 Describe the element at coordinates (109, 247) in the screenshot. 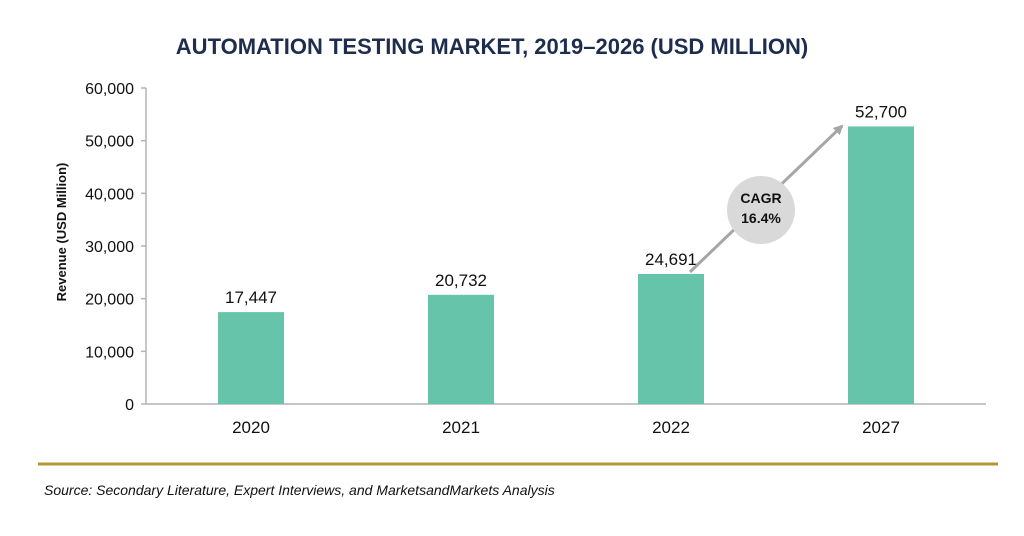

I see `y-tick-label: 30,000` at that location.